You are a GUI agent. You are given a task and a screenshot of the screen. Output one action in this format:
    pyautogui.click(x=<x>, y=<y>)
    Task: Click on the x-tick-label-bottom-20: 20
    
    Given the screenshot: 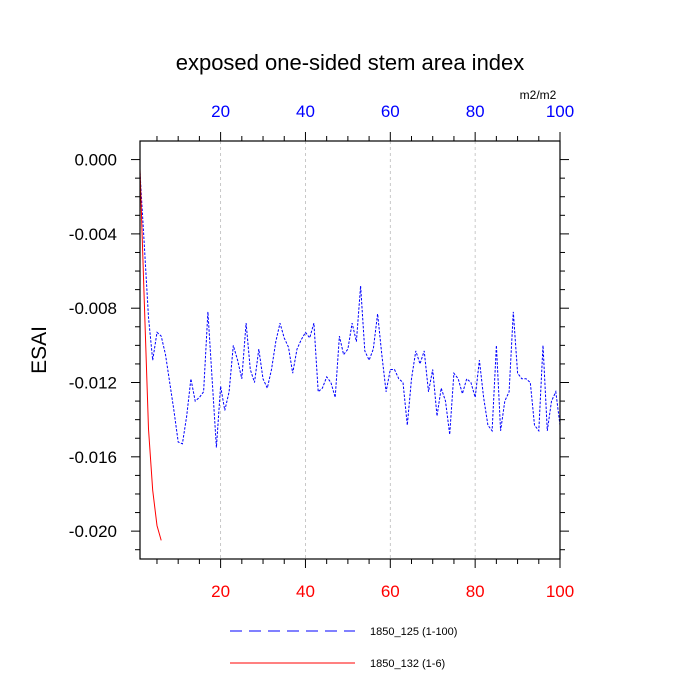 What is the action you would take?
    pyautogui.click(x=220, y=591)
    